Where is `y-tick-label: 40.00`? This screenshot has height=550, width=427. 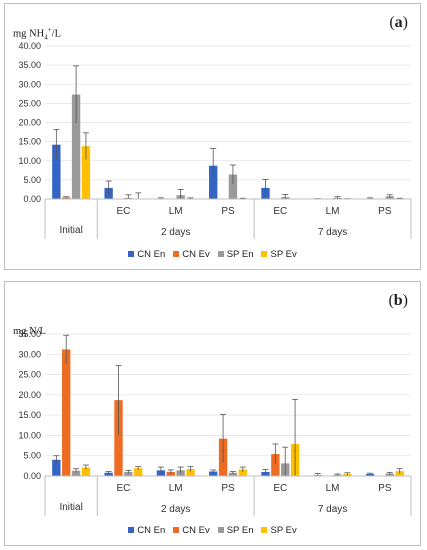 y-tick-label: 40.00 is located at coordinates (29, 46).